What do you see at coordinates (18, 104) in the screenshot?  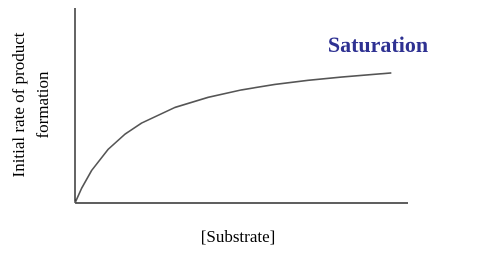 I see `y-axis-label: Initial rate of product` at bounding box center [18, 104].